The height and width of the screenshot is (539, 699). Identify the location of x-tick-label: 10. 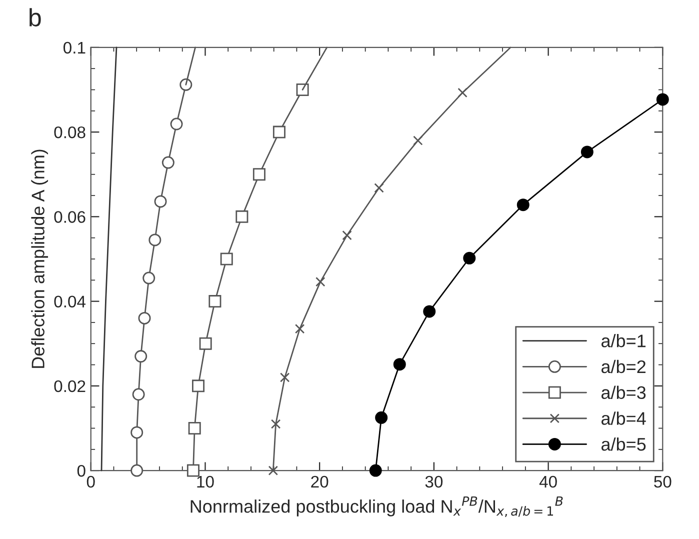
(205, 482).